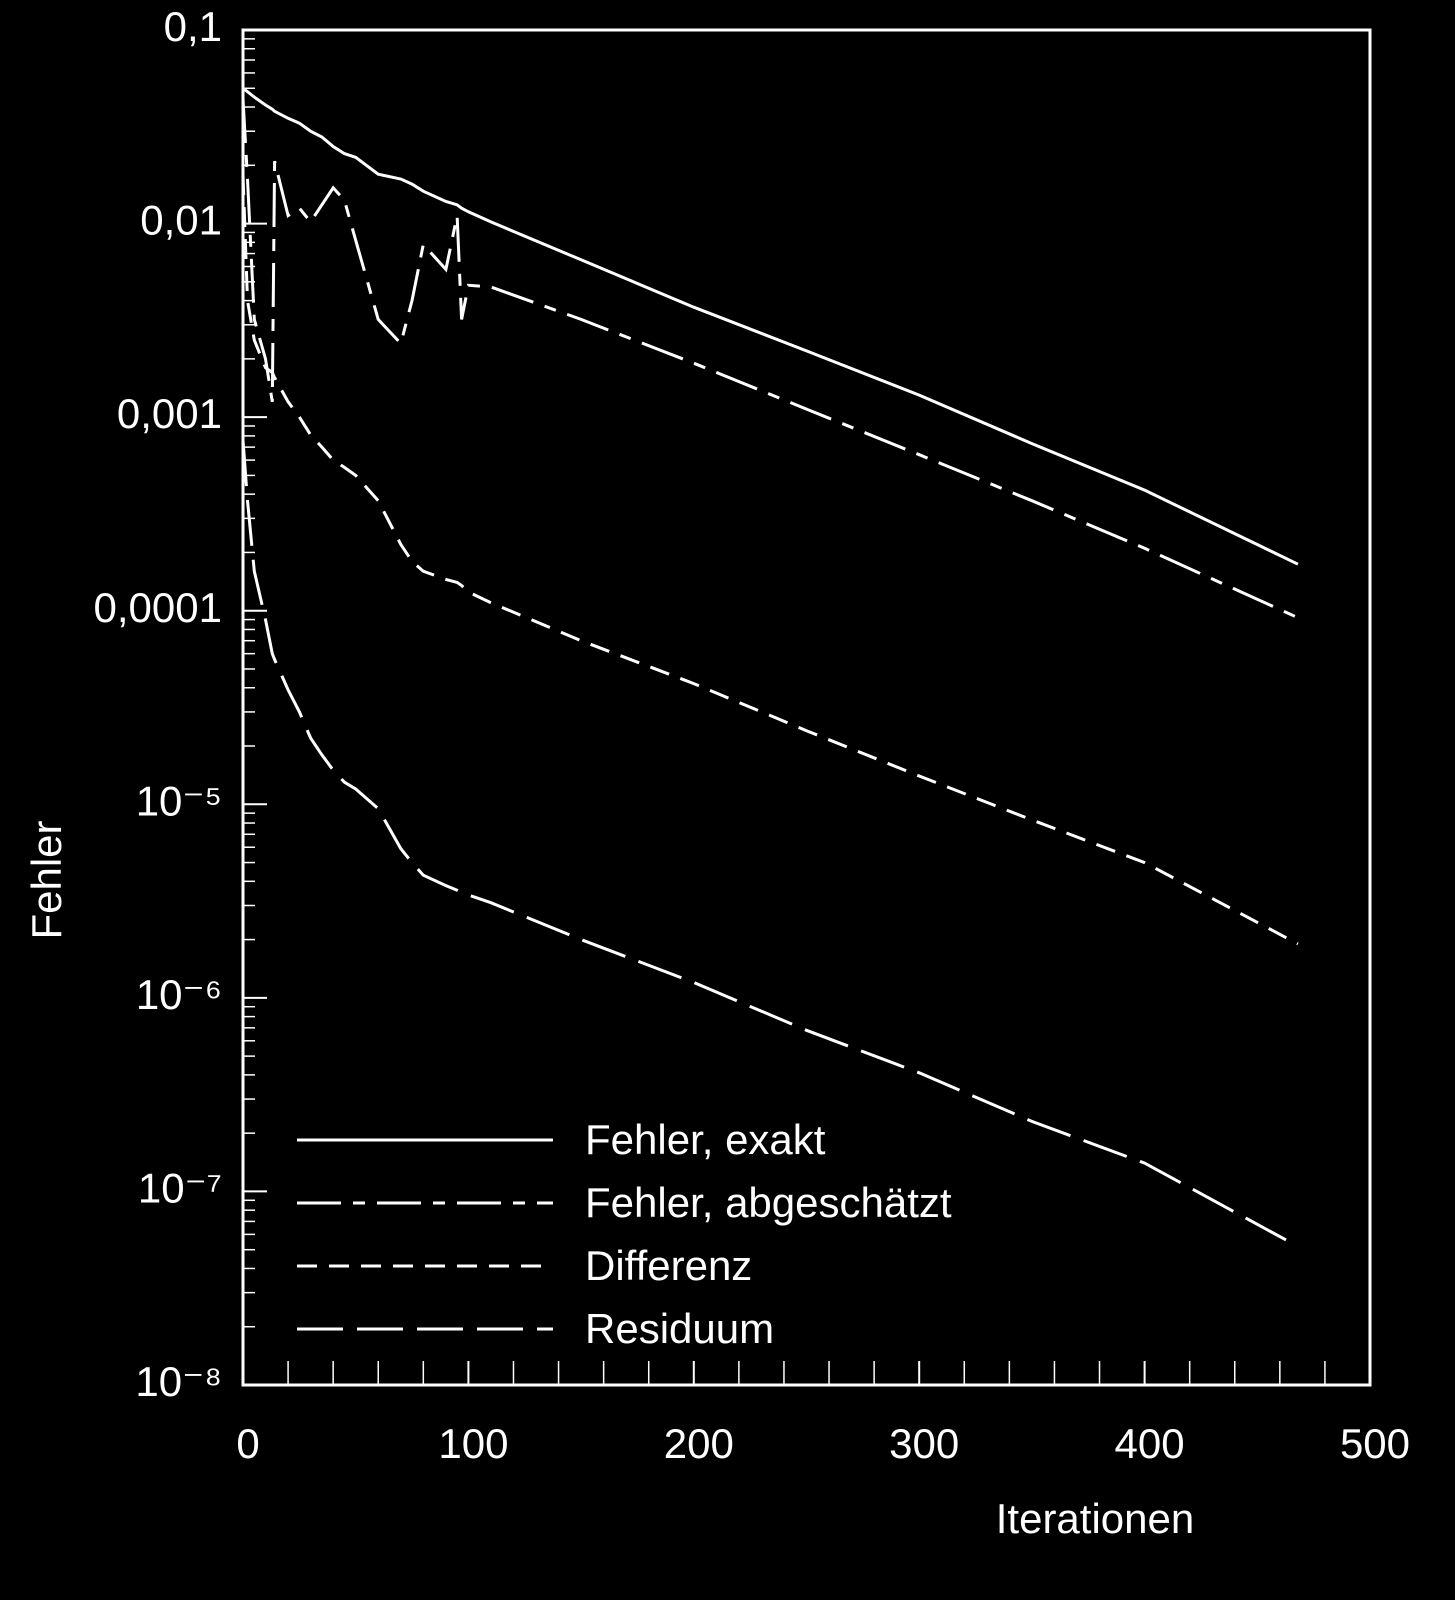 The height and width of the screenshot is (1600, 1455). Describe the element at coordinates (768, 1202) in the screenshot. I see `legend-label: Fehler, abgeschätzt` at that location.